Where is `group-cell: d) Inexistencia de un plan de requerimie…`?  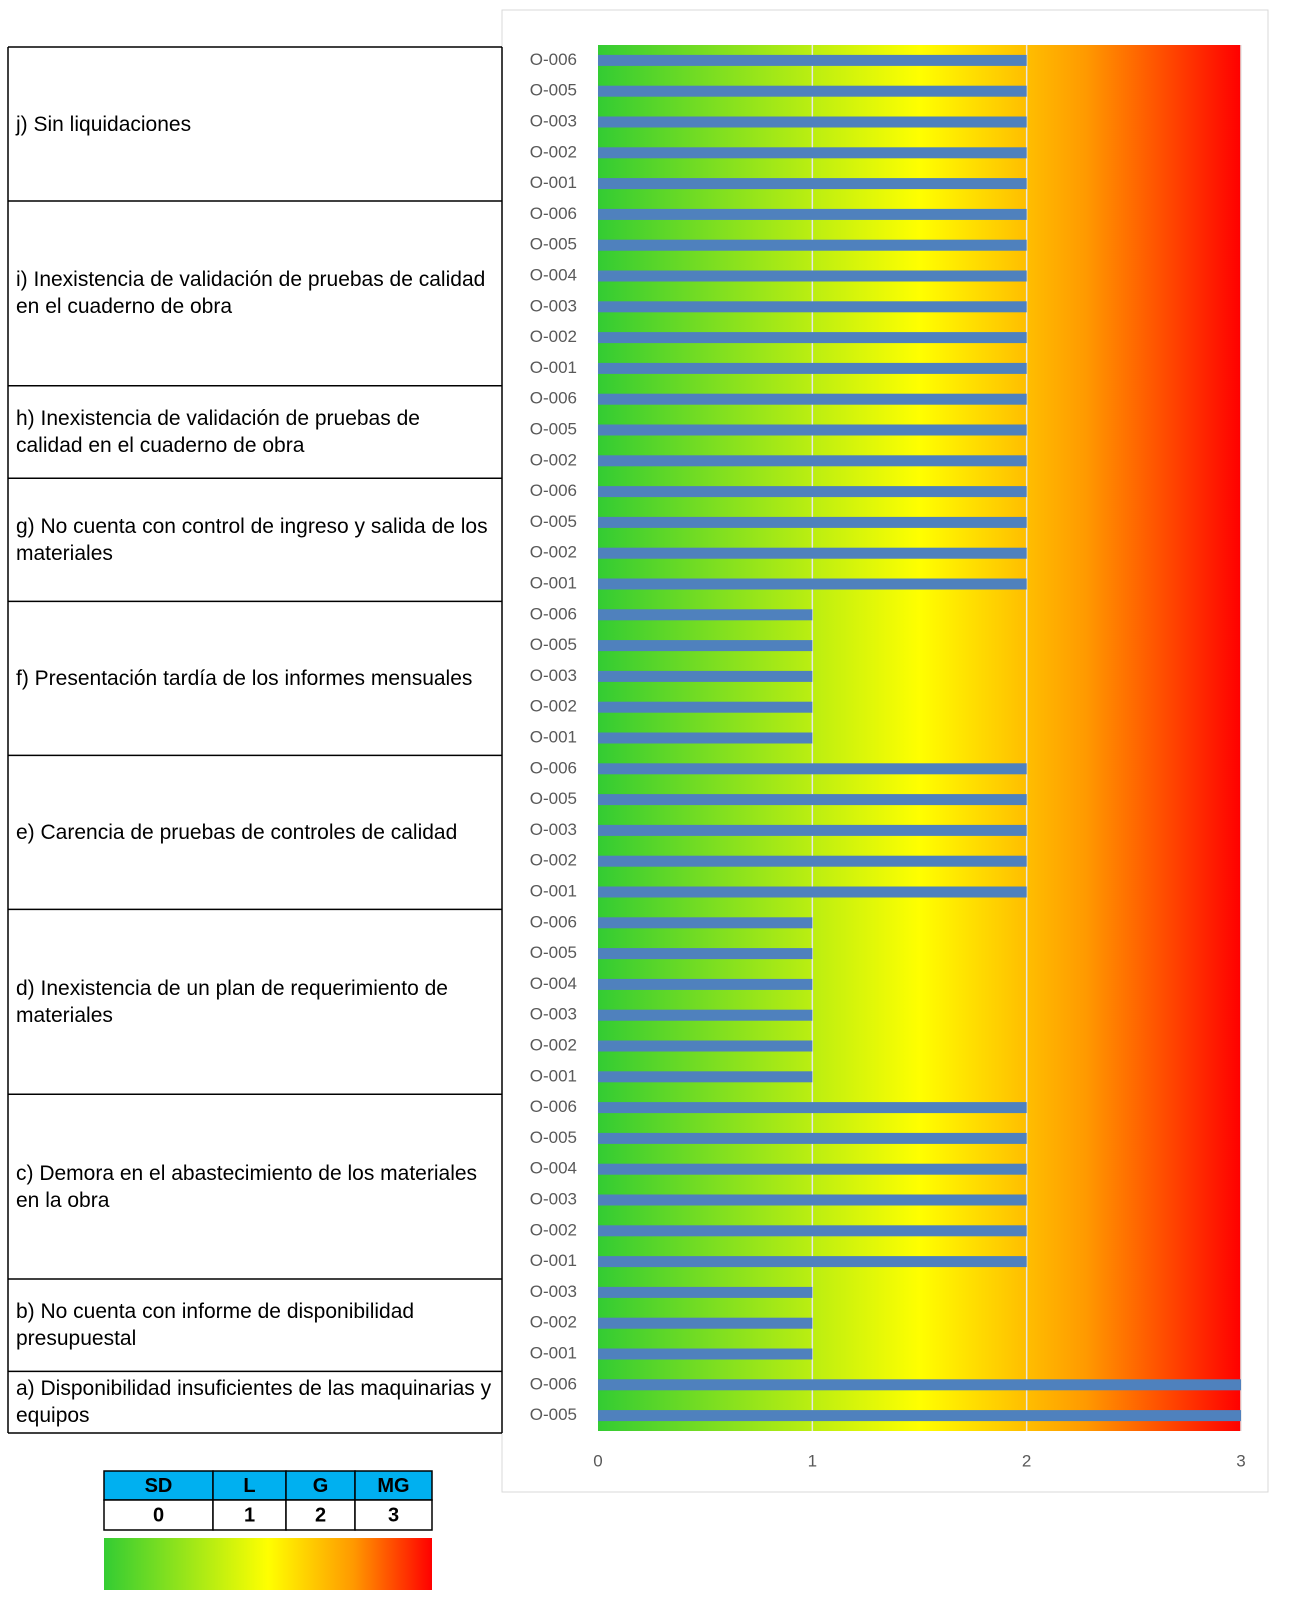
group-cell: d) Inexistencia de un plan de requerimie… is located at coordinates (232, 1001).